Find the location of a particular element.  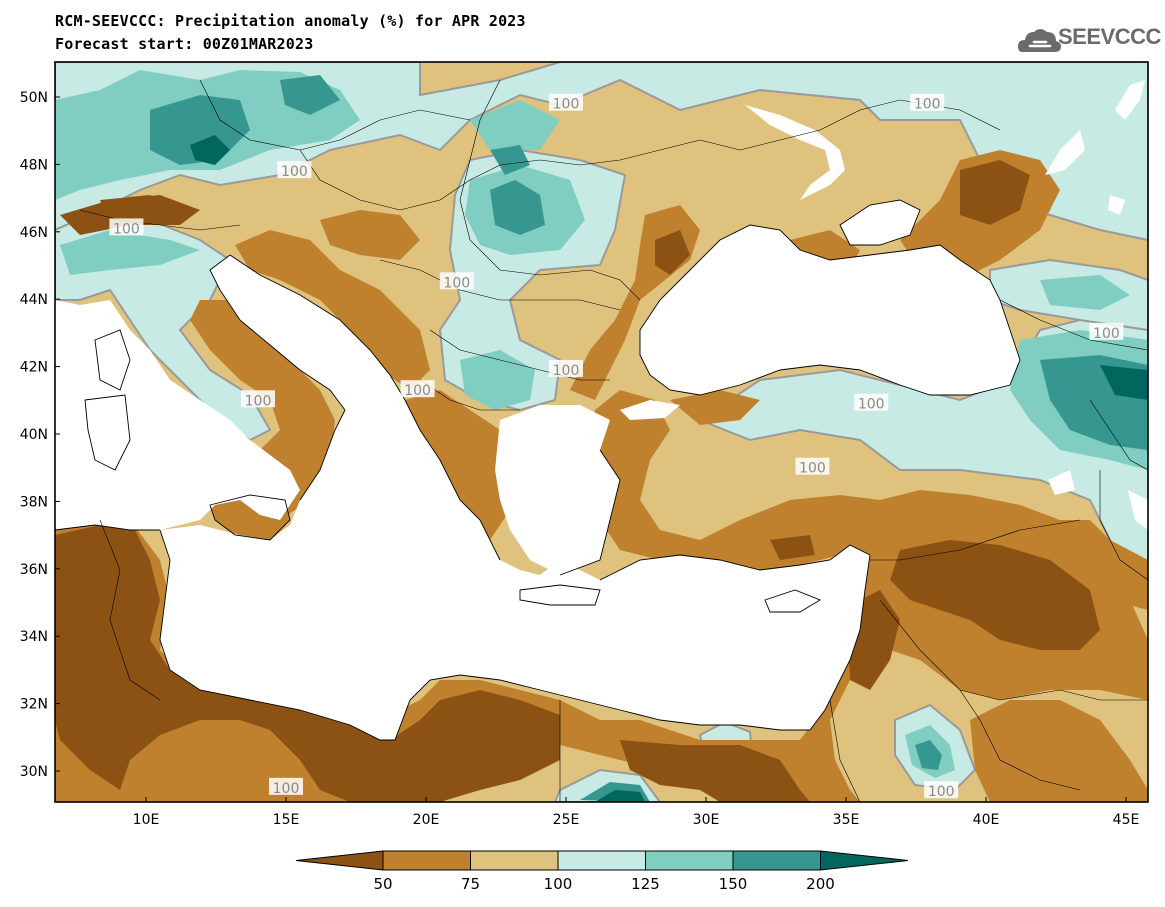

lon-tick-label: 45E is located at coordinates (1126, 820).